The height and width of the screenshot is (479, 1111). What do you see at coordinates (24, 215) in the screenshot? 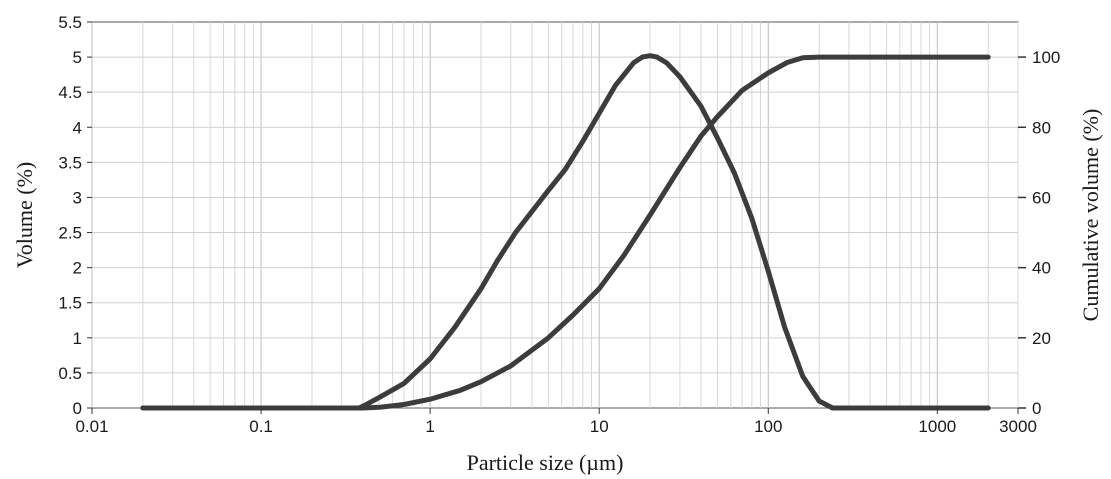
I see `y-left-axis-label: Volume (%)` at bounding box center [24, 215].